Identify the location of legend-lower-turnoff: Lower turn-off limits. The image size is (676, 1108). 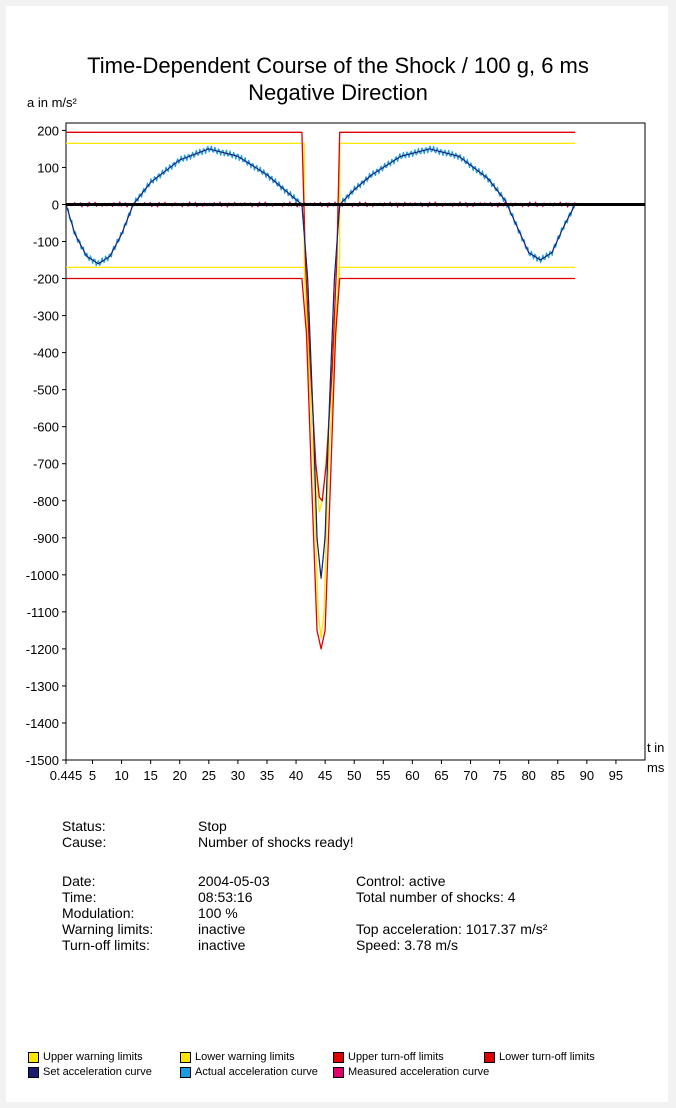
(539, 1057).